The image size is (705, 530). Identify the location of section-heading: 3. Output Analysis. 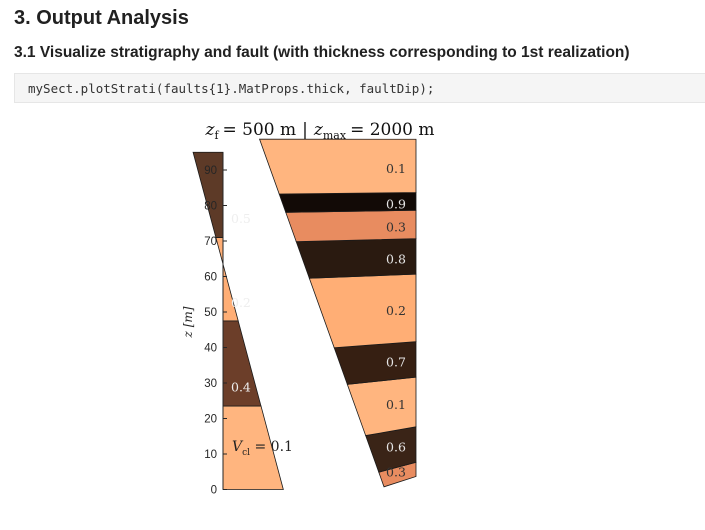
(101, 18).